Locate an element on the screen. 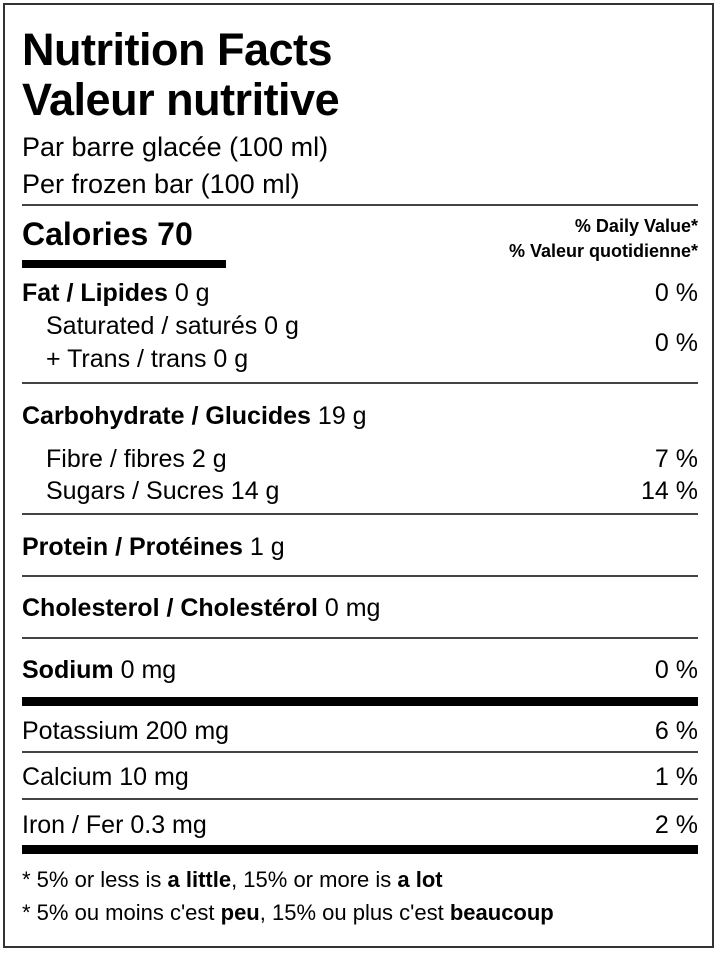 Image resolution: width=720 pixels, height=953 pixels. fat-dv: 0 % is located at coordinates (676, 293).